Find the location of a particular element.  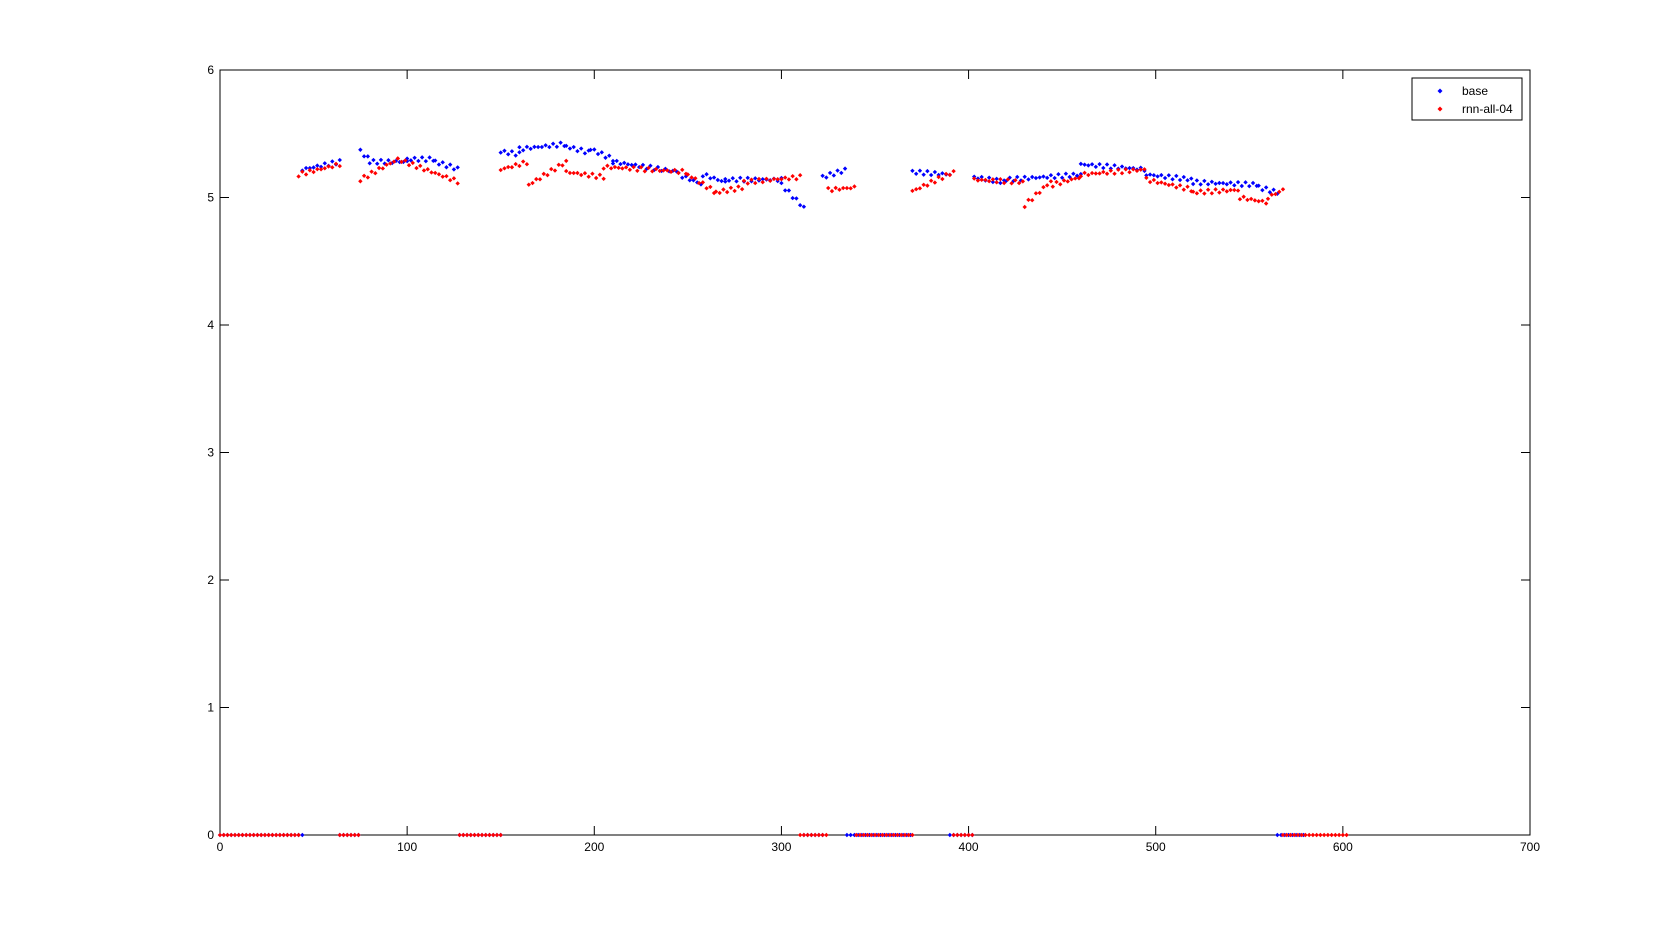

x-tick-label: 400 is located at coordinates (969, 847).